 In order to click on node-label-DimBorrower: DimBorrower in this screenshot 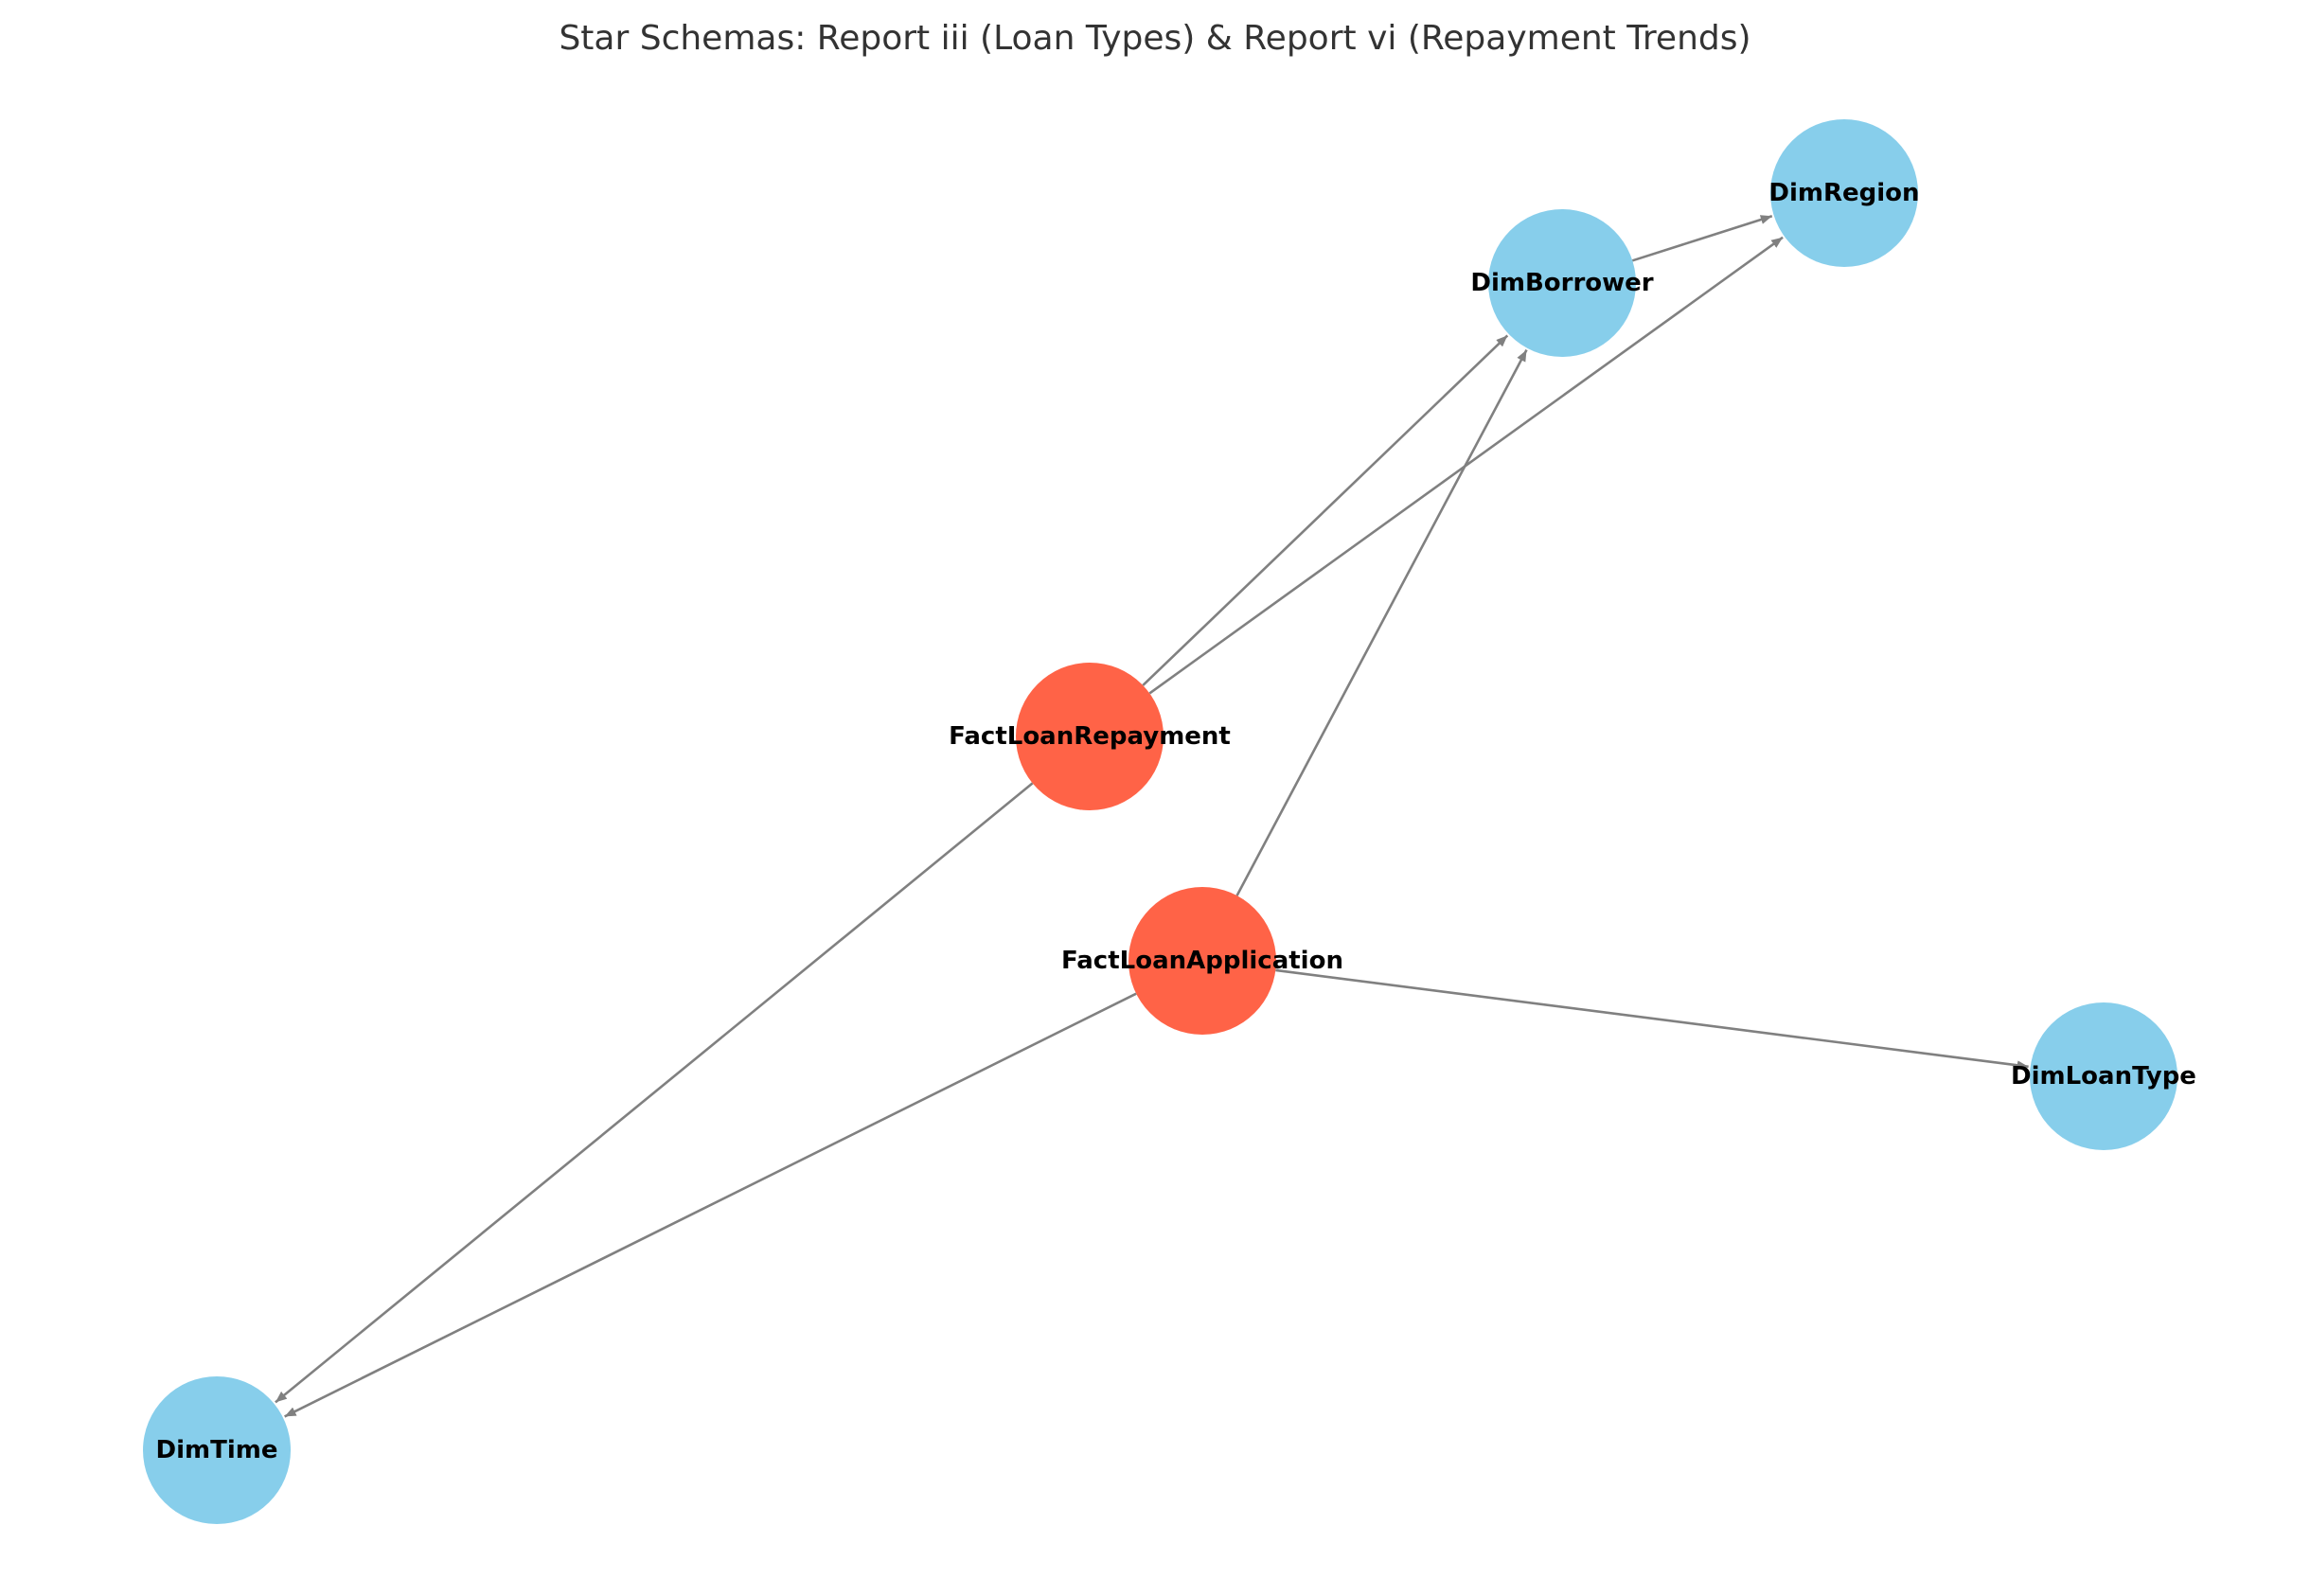, I will do `click(1561, 283)`.